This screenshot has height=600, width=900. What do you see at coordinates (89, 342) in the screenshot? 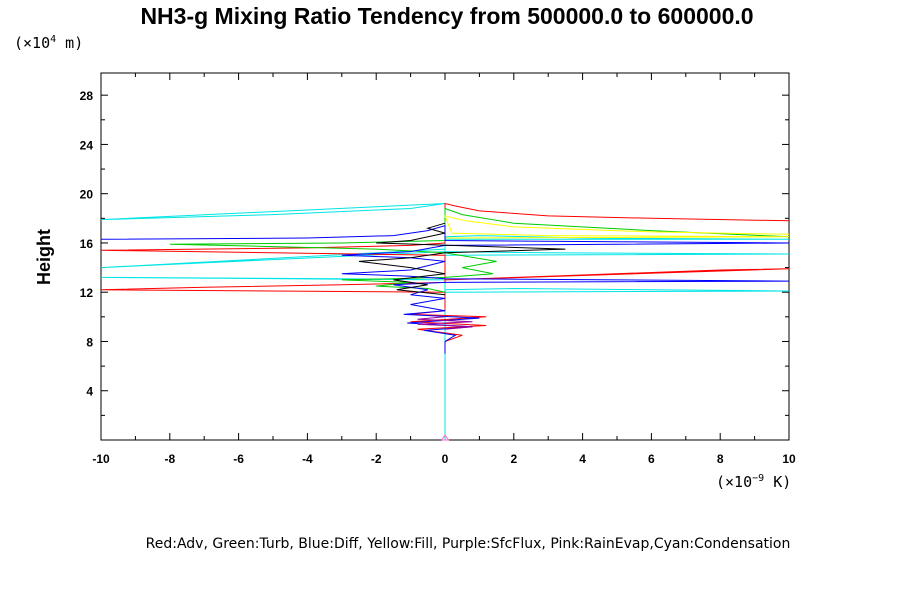
I see `y-tick-label: 8` at bounding box center [89, 342].